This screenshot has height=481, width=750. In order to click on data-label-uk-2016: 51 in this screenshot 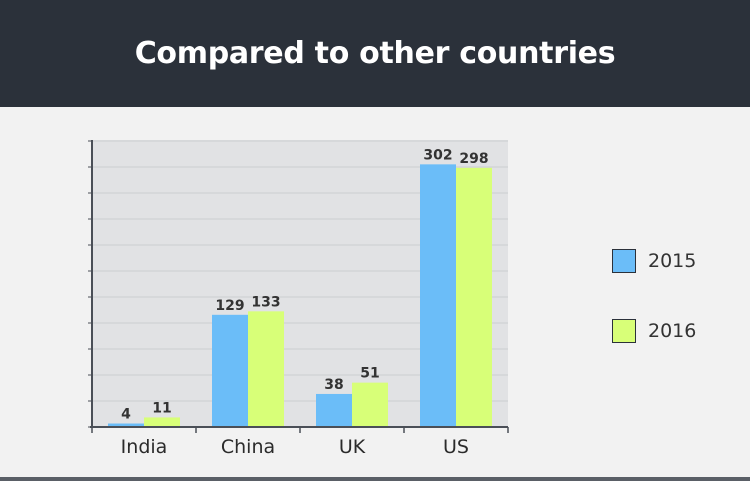, I will do `click(369, 374)`.